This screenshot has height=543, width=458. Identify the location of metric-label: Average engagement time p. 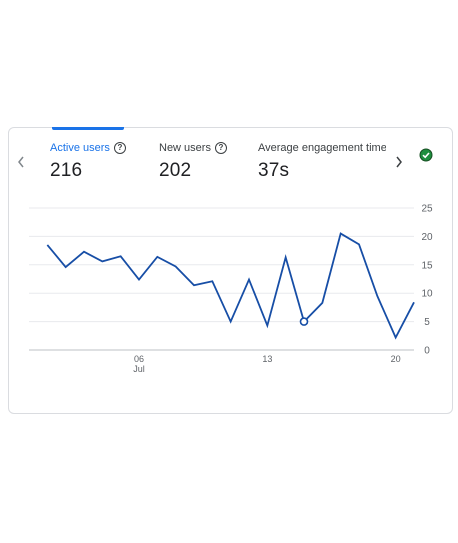
(322, 148).